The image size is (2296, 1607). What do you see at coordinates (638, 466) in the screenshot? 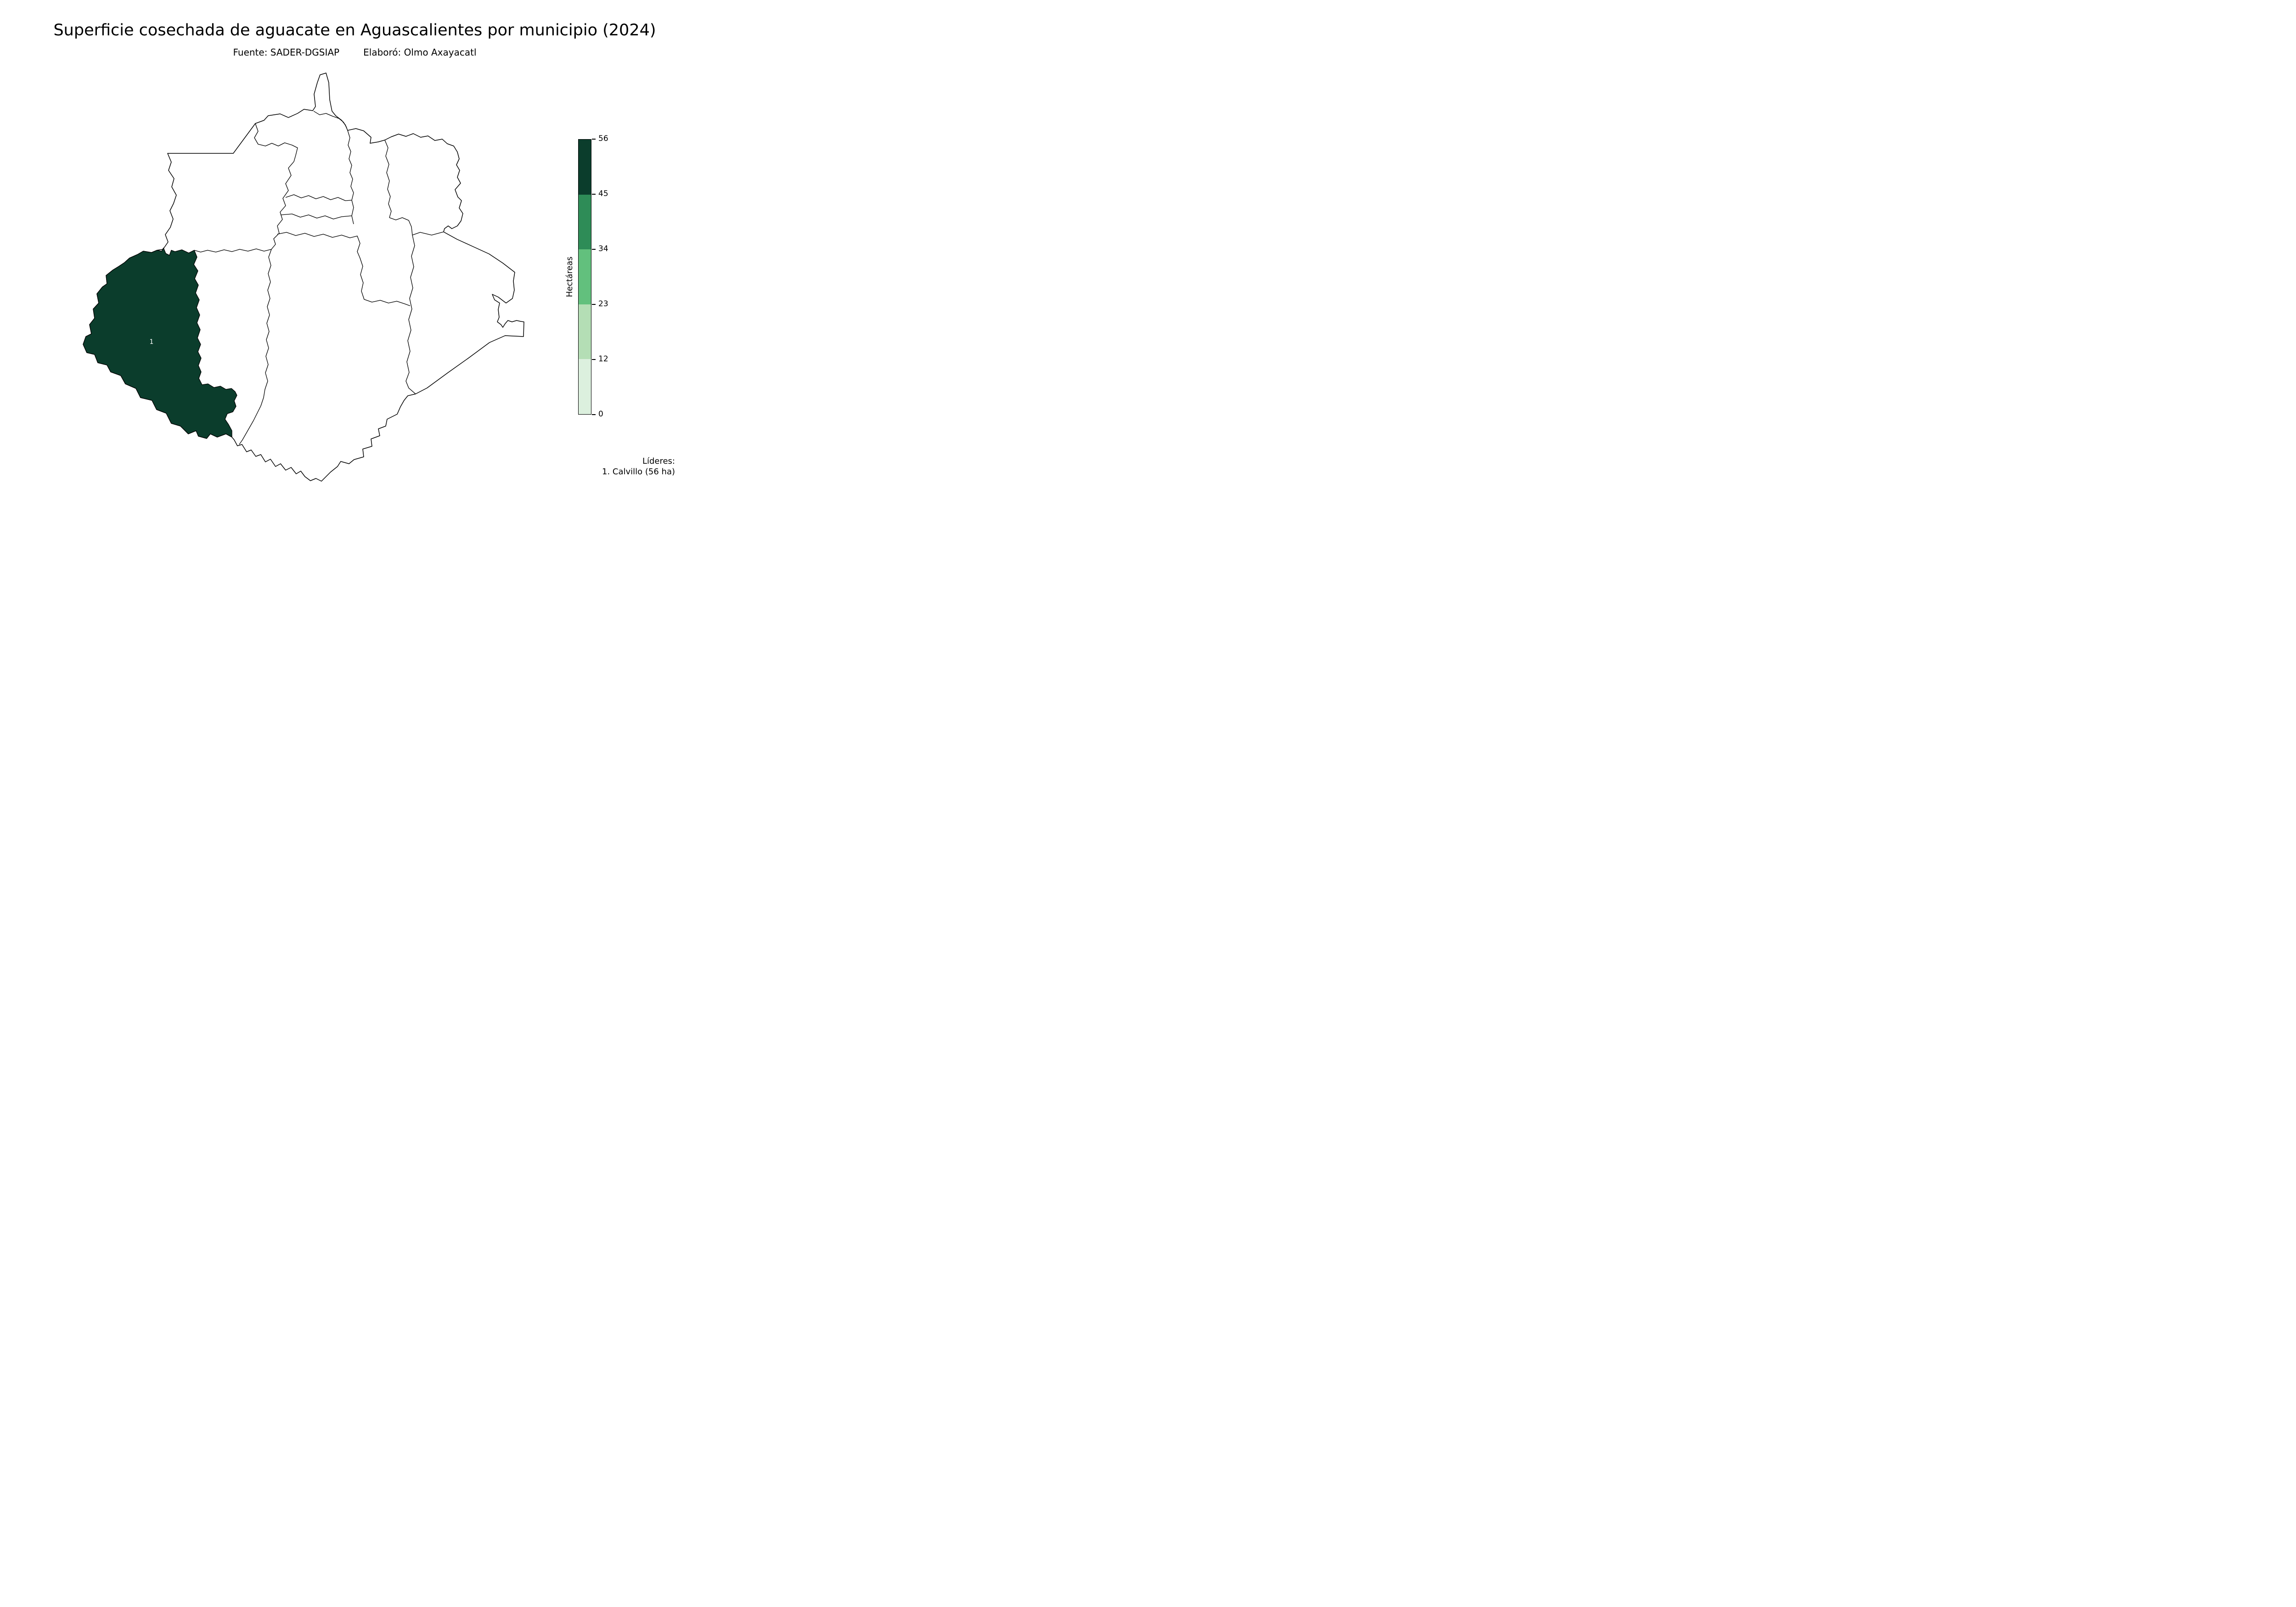
I see `leaders-annotation: Líderes: 1. Calvillo (56 ha)` at bounding box center [638, 466].